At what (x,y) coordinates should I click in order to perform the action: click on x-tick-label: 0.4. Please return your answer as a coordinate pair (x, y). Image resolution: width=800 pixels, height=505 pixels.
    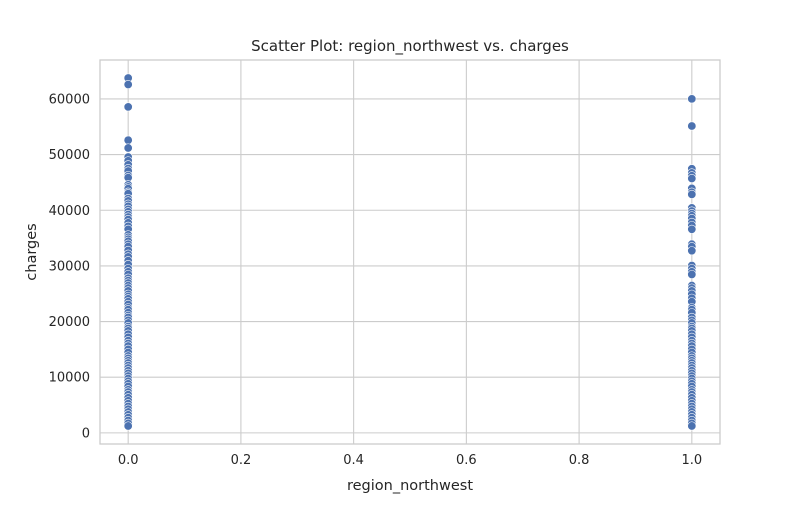
    Looking at the image, I should click on (353, 460).